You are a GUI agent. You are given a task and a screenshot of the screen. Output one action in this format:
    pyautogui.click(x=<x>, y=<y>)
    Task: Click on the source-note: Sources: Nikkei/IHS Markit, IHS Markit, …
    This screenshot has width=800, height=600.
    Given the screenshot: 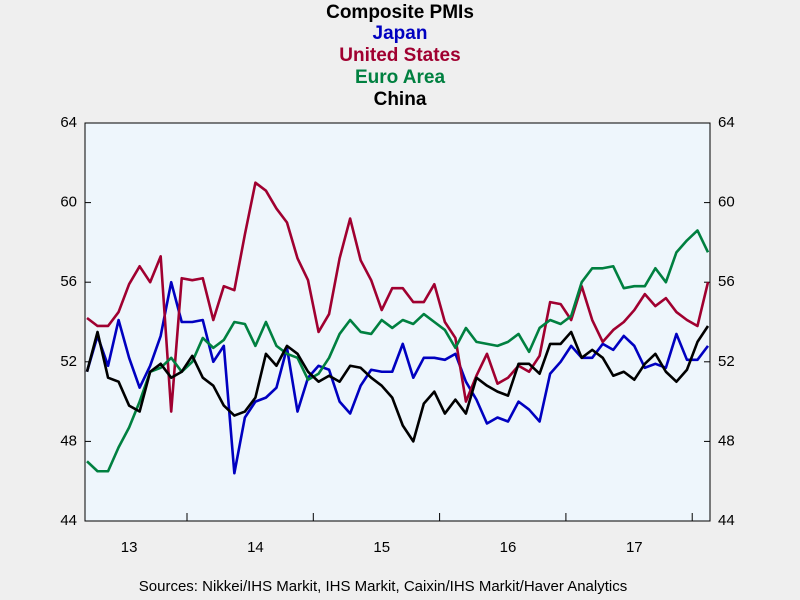 What is the action you would take?
    pyautogui.click(x=383, y=586)
    